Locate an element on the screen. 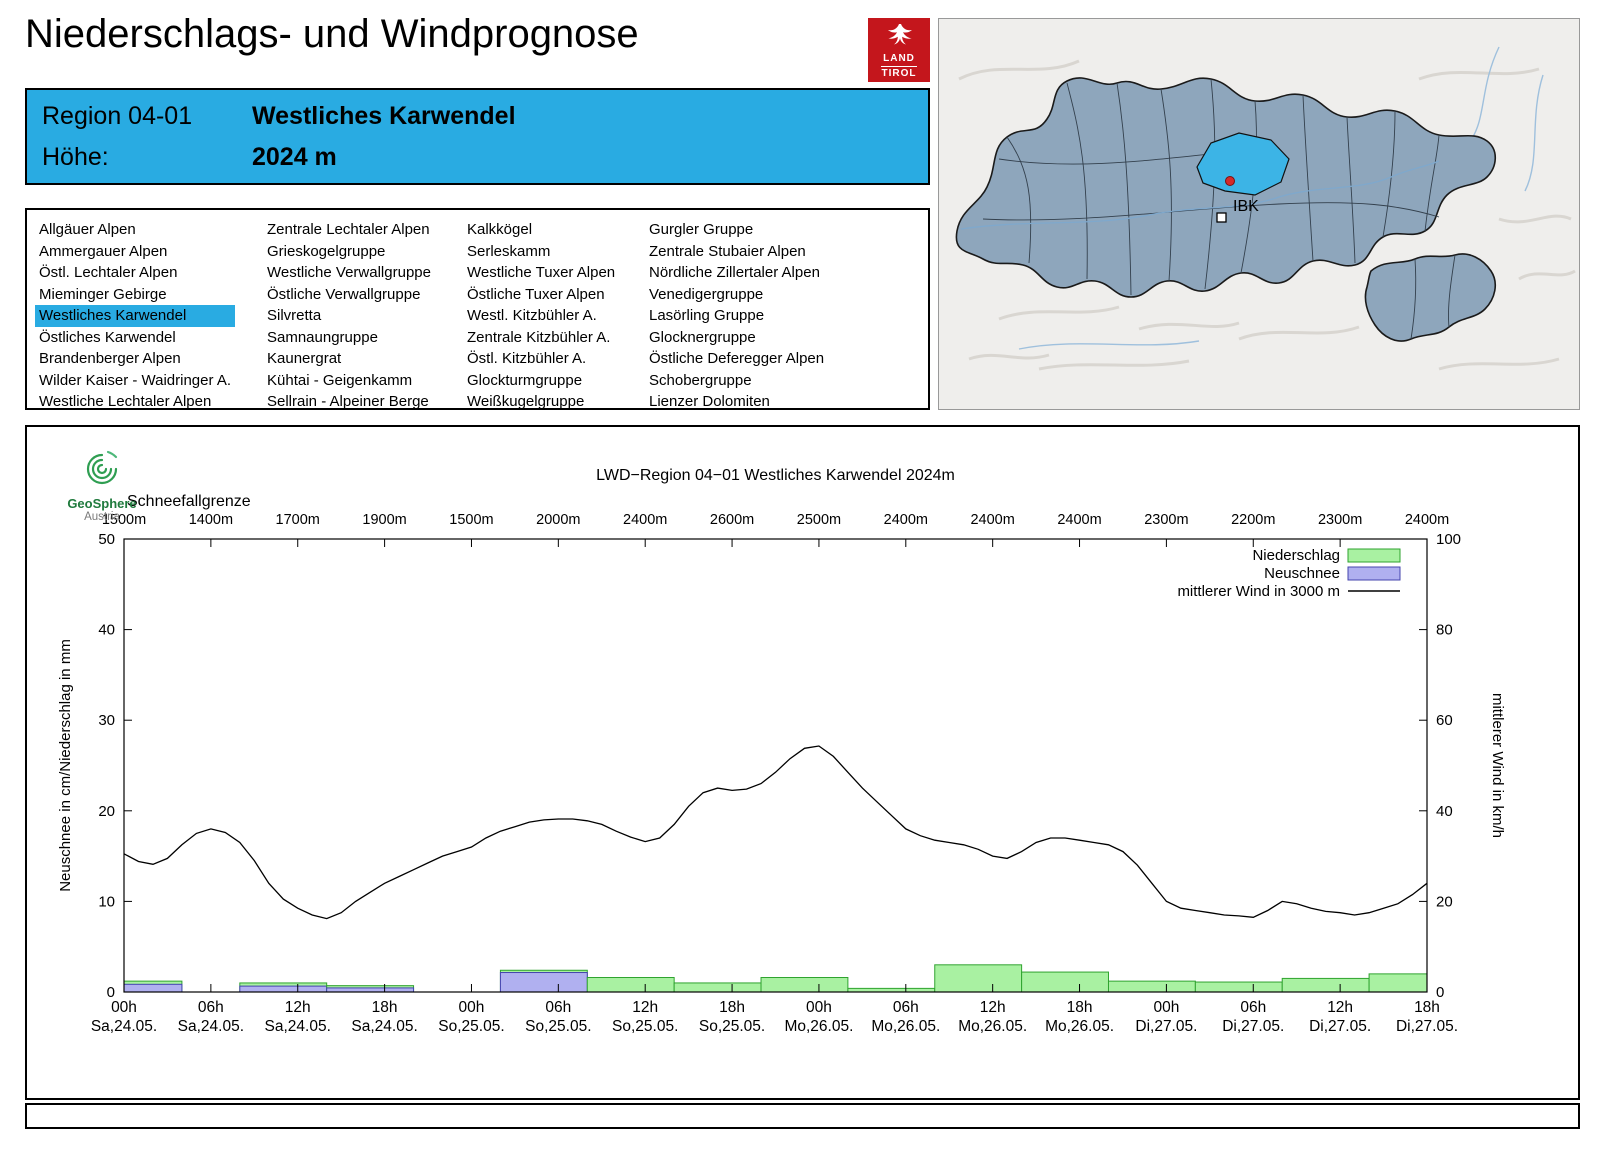 This screenshot has height=1153, width=1600. region-list-item: Zentrale Kitzbühler A. is located at coordinates (539, 337).